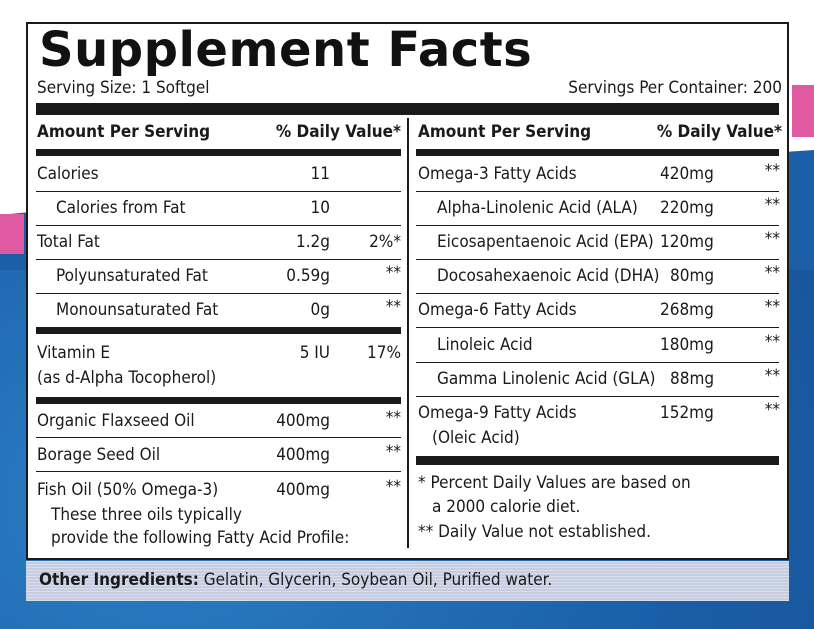 This screenshot has height=629, width=814. What do you see at coordinates (314, 353) in the screenshot?
I see `left-row-amount: 5 IU` at bounding box center [314, 353].